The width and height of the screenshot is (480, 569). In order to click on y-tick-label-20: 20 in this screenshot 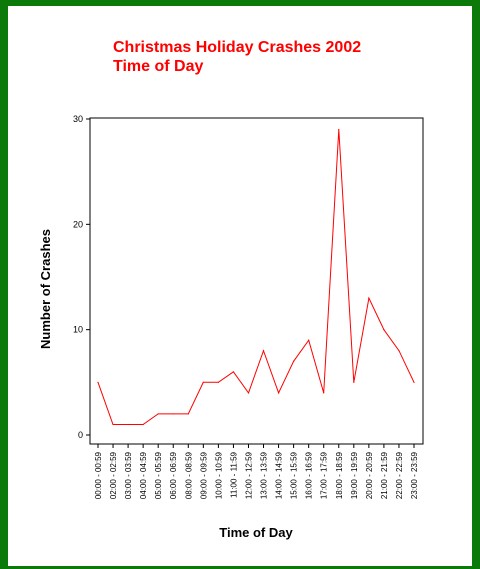, I will do `click(78, 224)`.